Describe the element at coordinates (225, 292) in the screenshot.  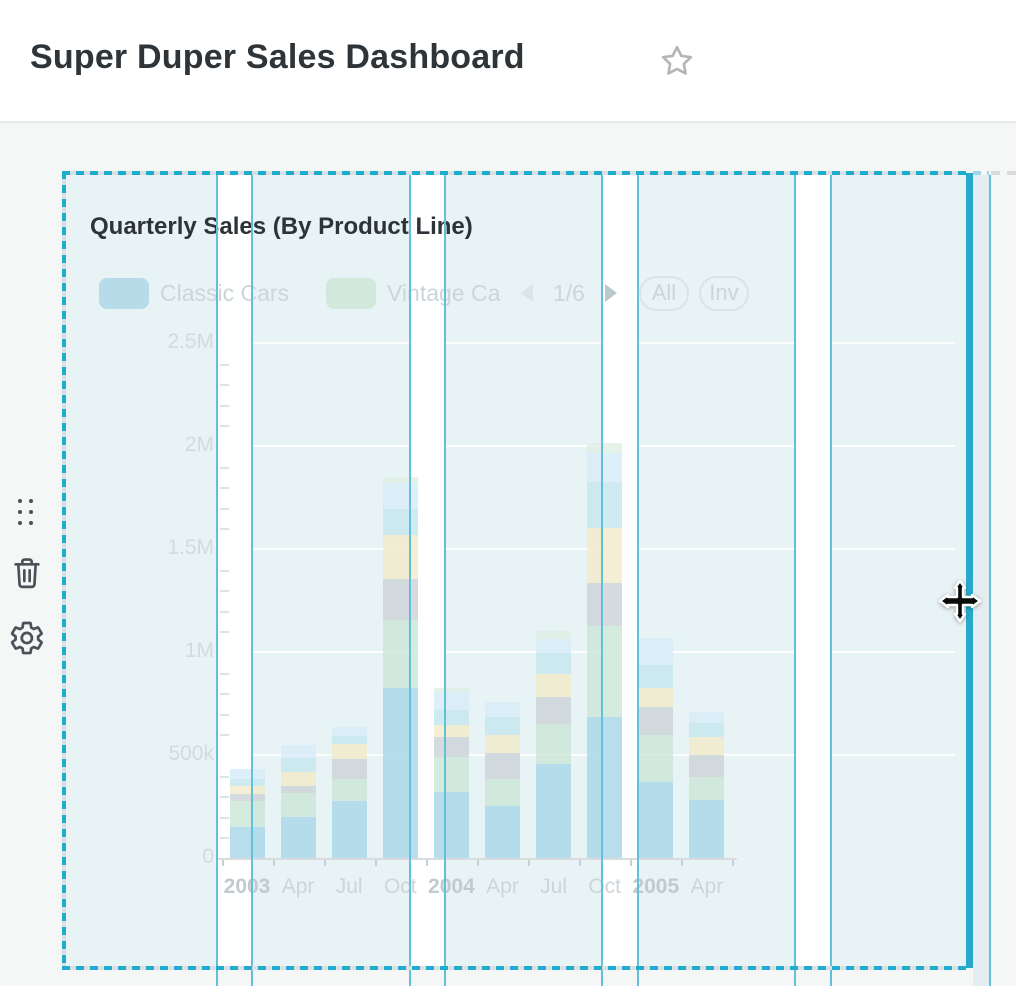
I see `legend-label: Classic Cars` at that location.